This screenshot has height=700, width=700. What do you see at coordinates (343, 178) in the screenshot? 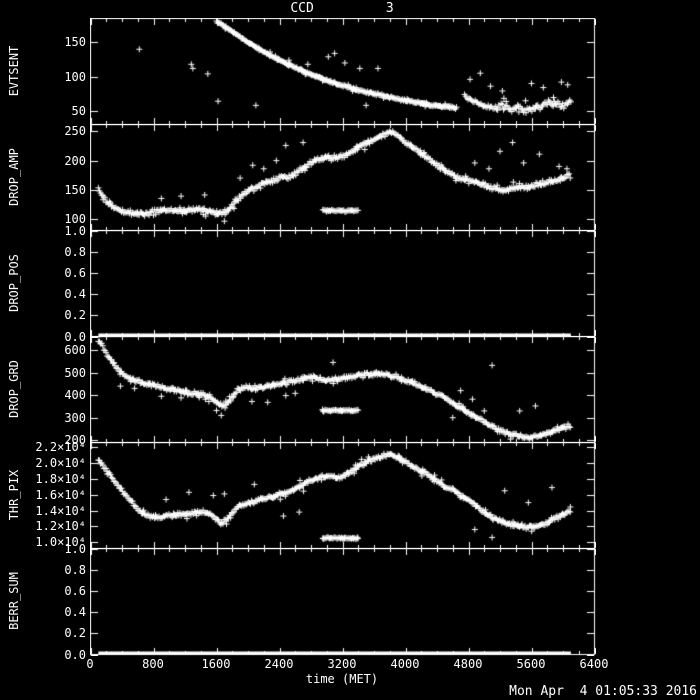
I see `plot-panel-drop_amp` at bounding box center [343, 178].